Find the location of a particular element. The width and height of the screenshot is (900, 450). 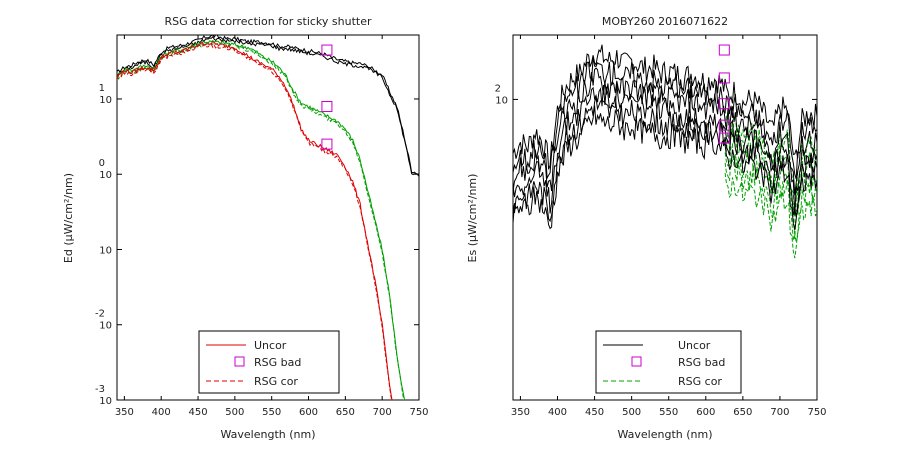

x-axis-title-left: Wavelength (nm) is located at coordinates (267, 434).